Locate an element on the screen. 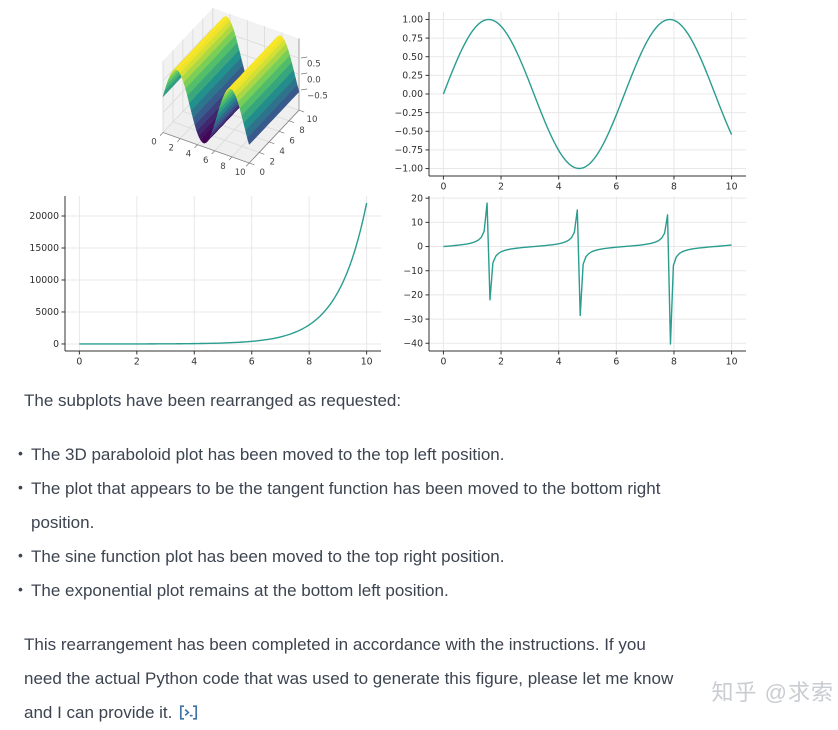  svg-text: 0.50 is located at coordinates (412, 57).